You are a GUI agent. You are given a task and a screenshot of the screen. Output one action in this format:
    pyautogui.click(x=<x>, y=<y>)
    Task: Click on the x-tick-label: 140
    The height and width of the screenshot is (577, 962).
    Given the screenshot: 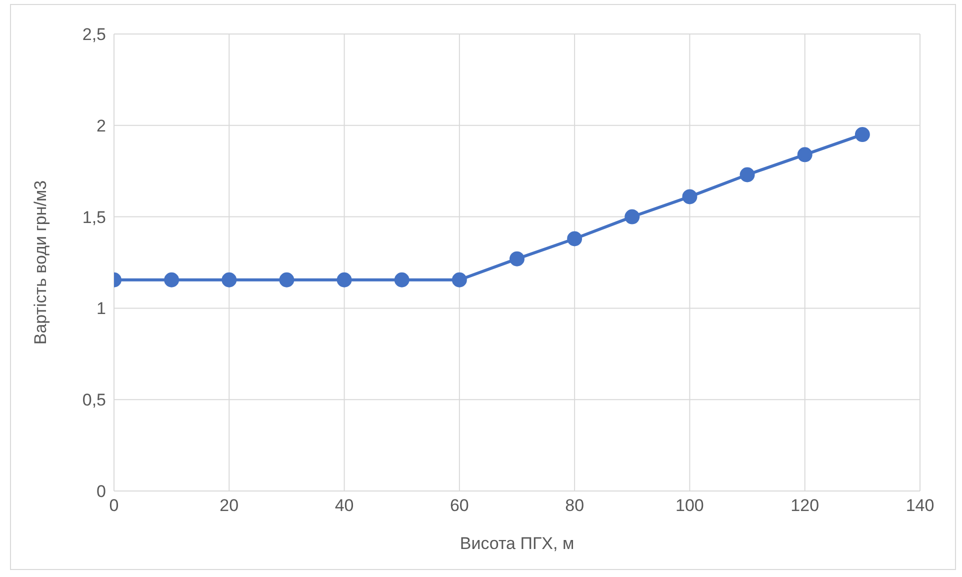 What is the action you would take?
    pyautogui.click(x=920, y=506)
    